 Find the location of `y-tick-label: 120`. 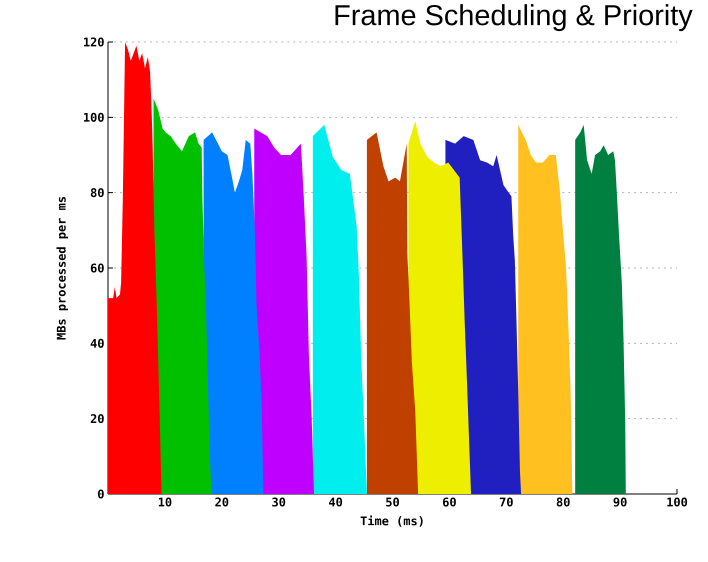

y-tick-label: 120 is located at coordinates (94, 42).